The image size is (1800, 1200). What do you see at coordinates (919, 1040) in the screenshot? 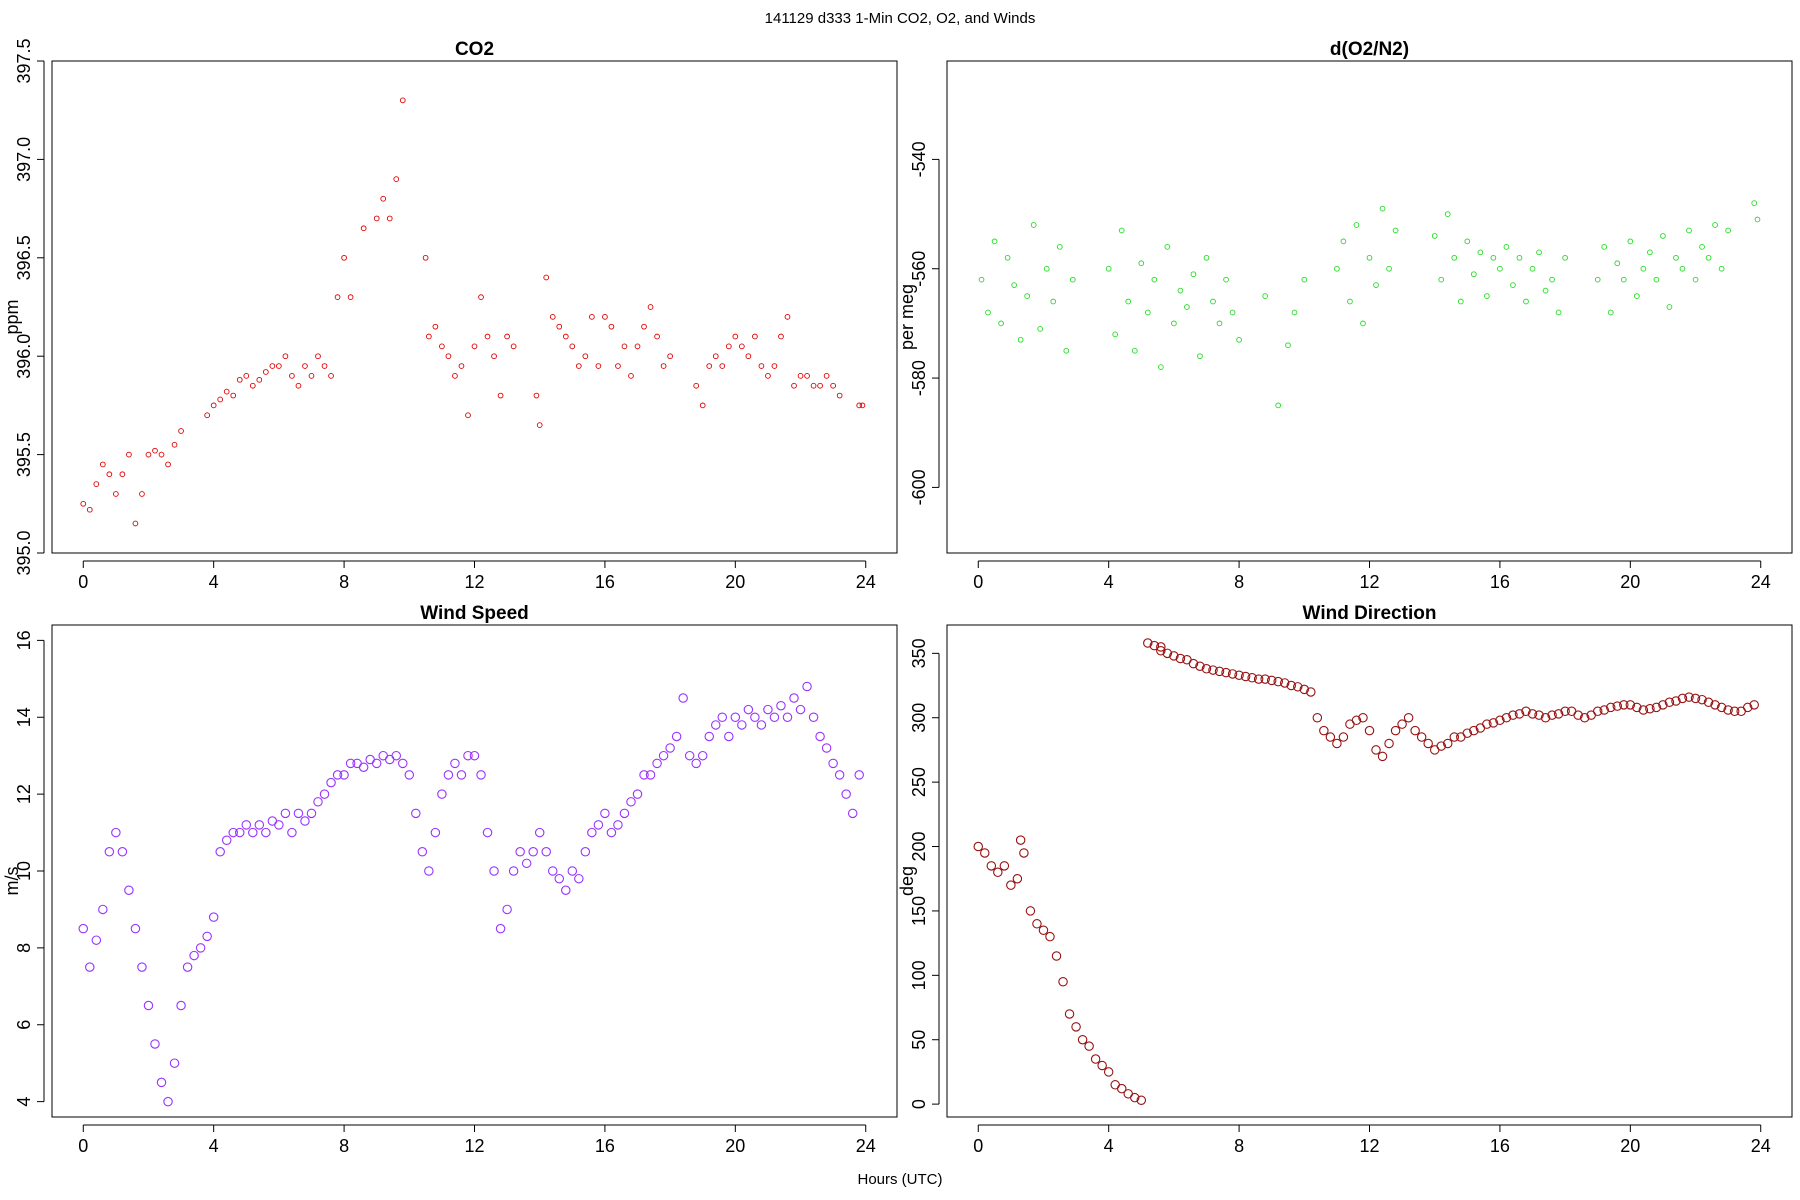
I see `wind_direction-y-tick-label: 50` at bounding box center [919, 1040].